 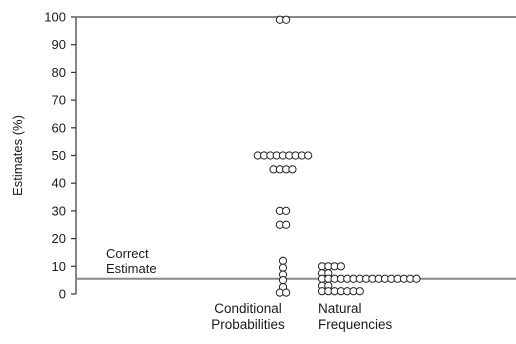 What do you see at coordinates (340, 308) in the screenshot?
I see `category-label-natural-line-1: Natural` at bounding box center [340, 308].